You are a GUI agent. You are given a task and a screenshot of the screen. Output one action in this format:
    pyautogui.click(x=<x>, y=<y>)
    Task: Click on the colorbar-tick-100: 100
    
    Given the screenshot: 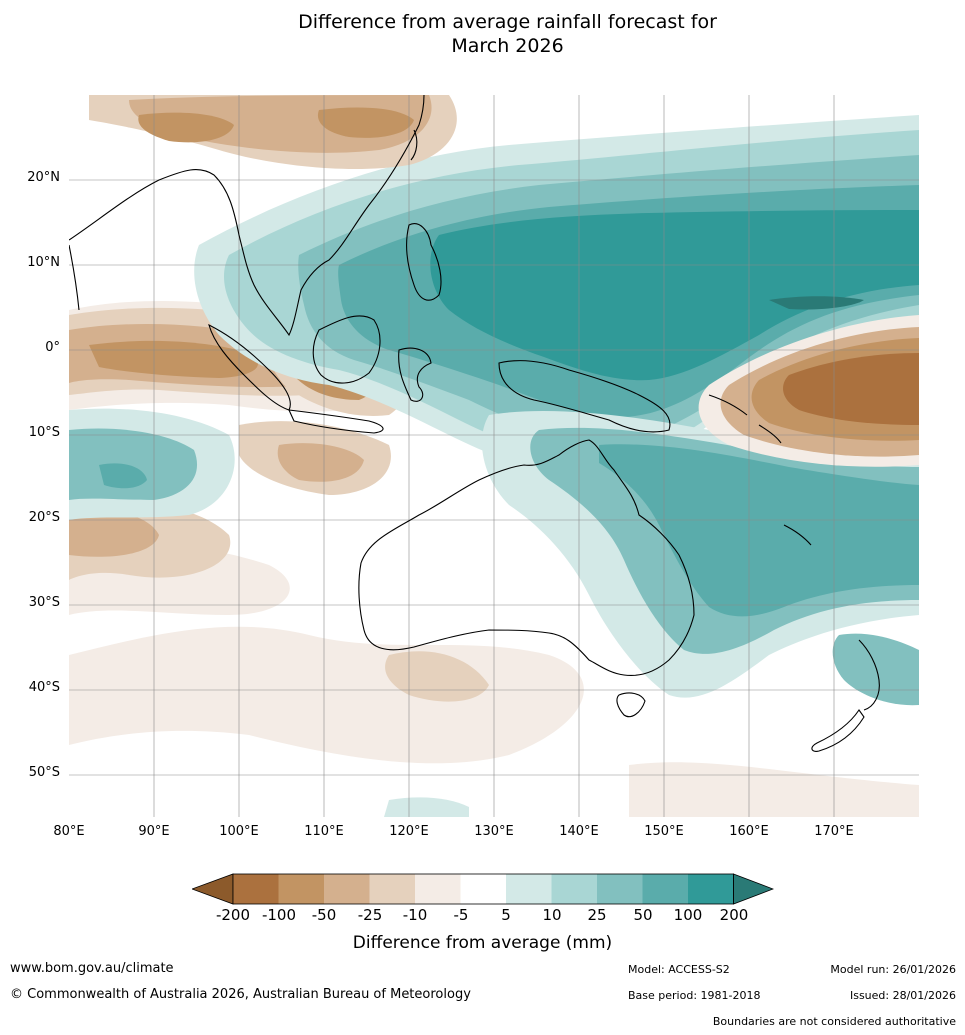 What is the action you would take?
    pyautogui.click(x=688, y=915)
    